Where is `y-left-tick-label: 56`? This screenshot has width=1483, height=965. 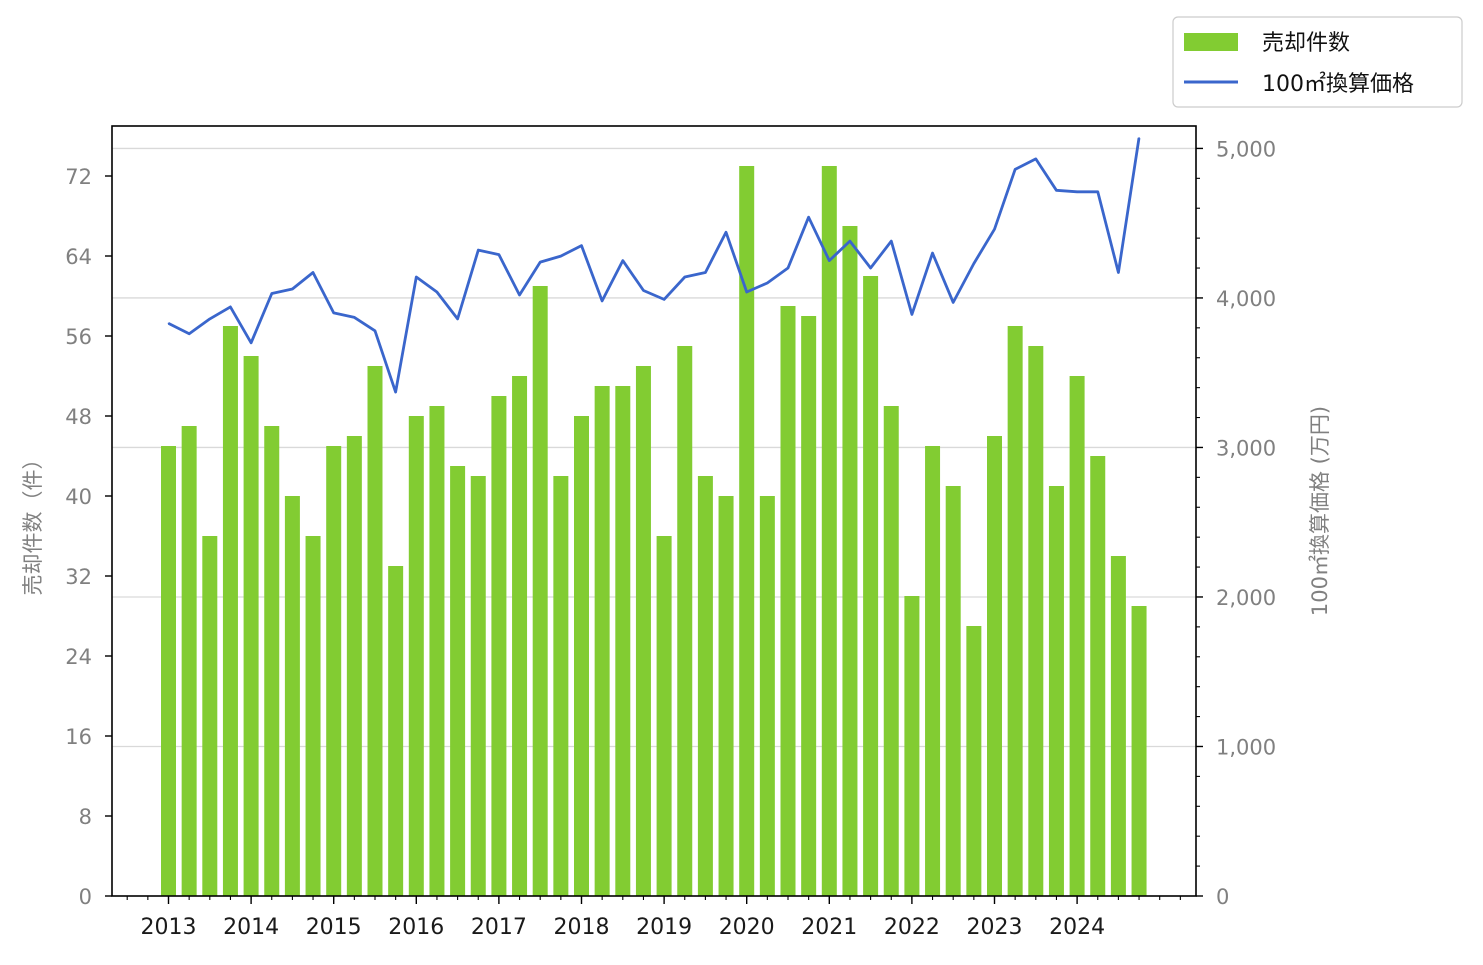
y-left-tick-label: 56 is located at coordinates (78, 337).